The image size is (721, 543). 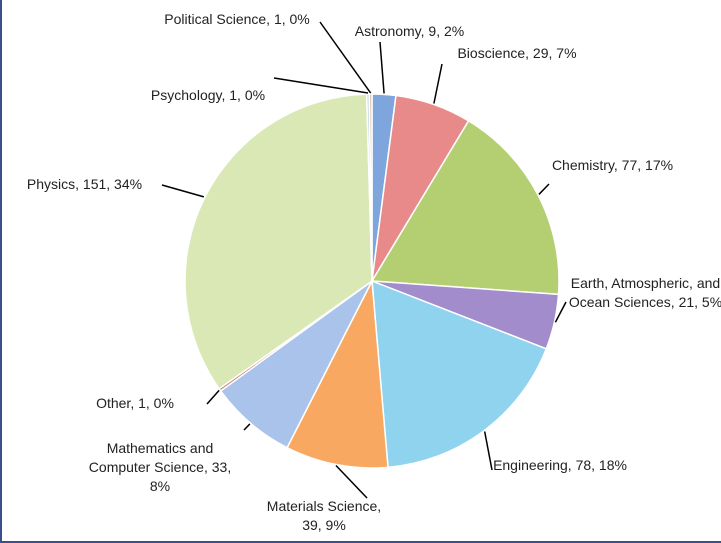 I want to click on data-label: Physics, 151, 34%, so click(x=84, y=184).